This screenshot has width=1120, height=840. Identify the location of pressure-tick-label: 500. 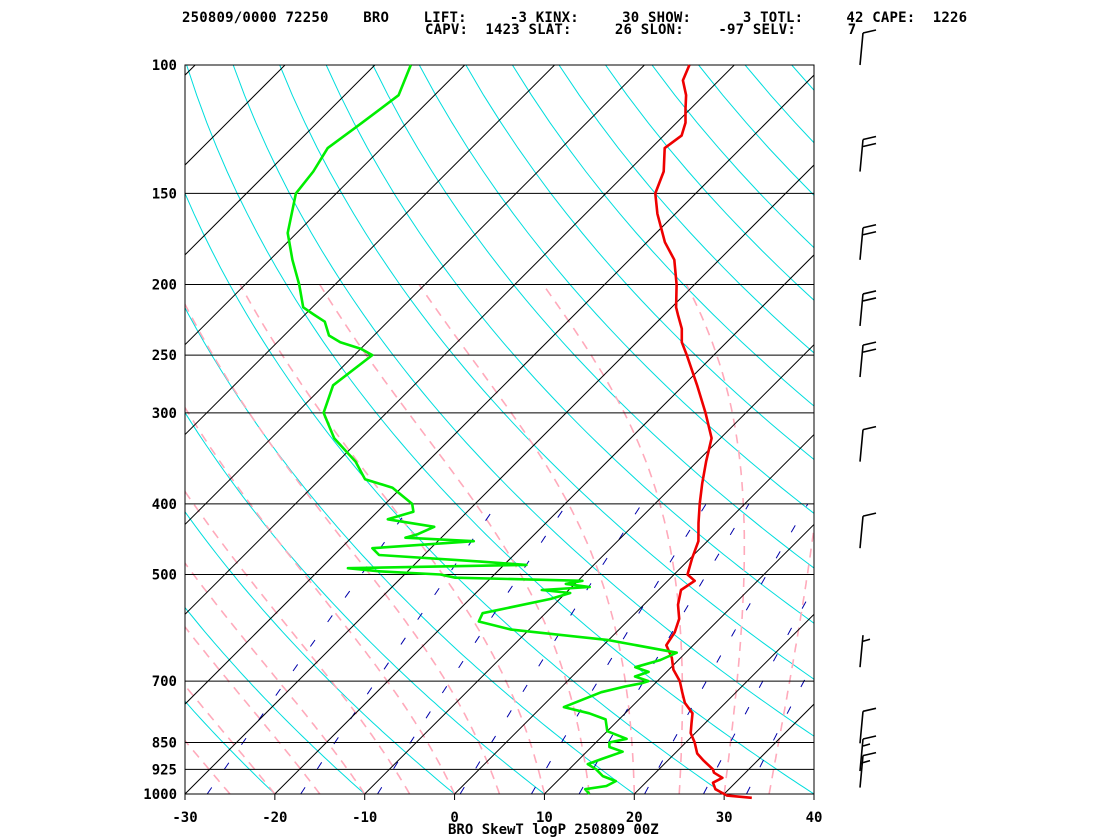
(164, 576).